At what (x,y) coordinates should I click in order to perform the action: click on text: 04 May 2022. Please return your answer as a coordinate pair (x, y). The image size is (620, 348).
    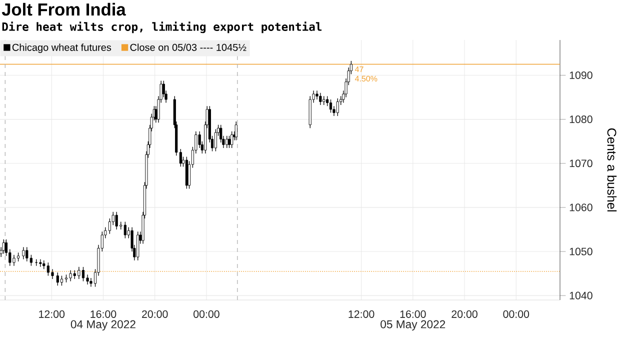
    Looking at the image, I should click on (103, 325).